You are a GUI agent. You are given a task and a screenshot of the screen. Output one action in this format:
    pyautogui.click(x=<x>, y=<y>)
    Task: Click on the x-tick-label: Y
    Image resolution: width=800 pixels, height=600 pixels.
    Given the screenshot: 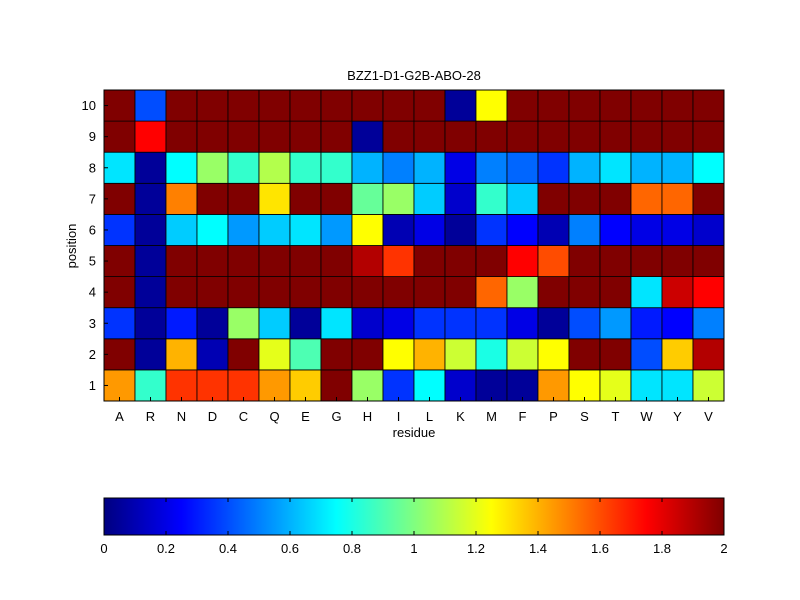 What is the action you would take?
    pyautogui.click(x=677, y=416)
    